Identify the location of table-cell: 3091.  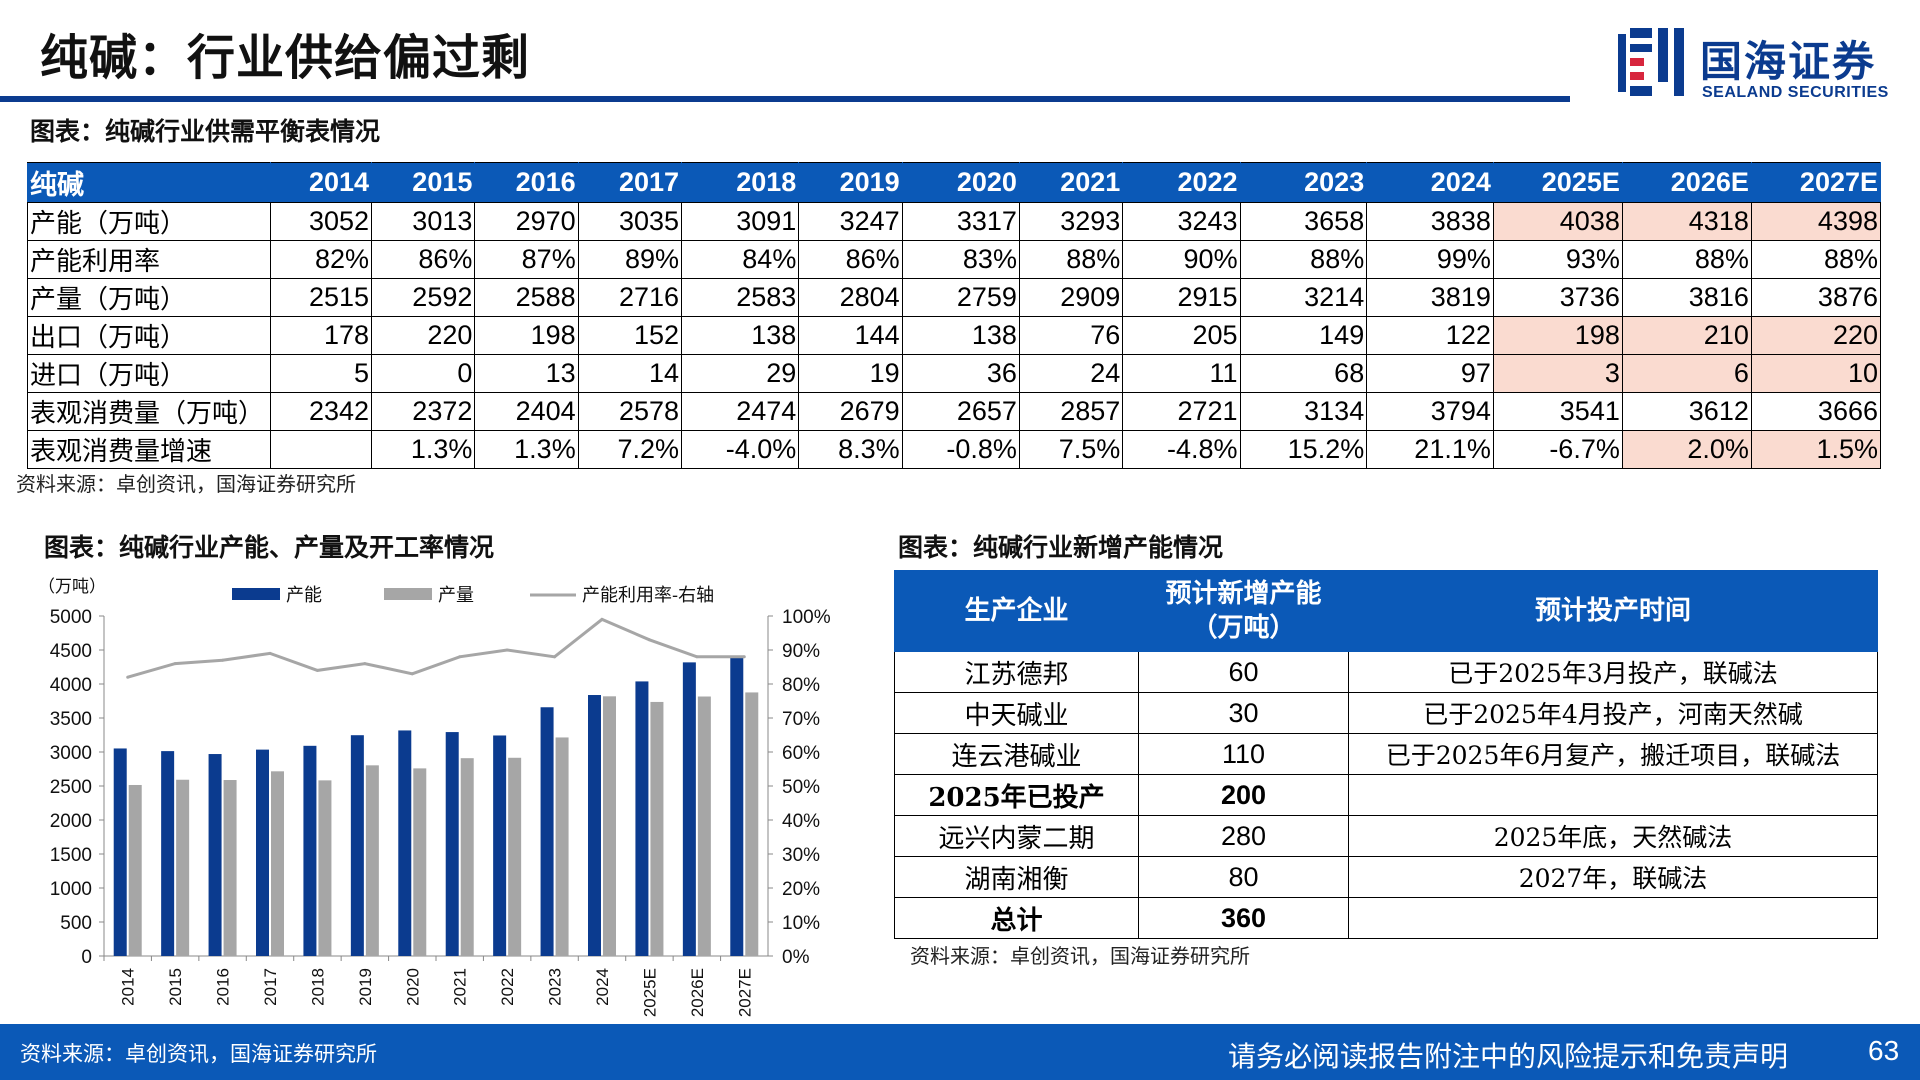
(740, 221).